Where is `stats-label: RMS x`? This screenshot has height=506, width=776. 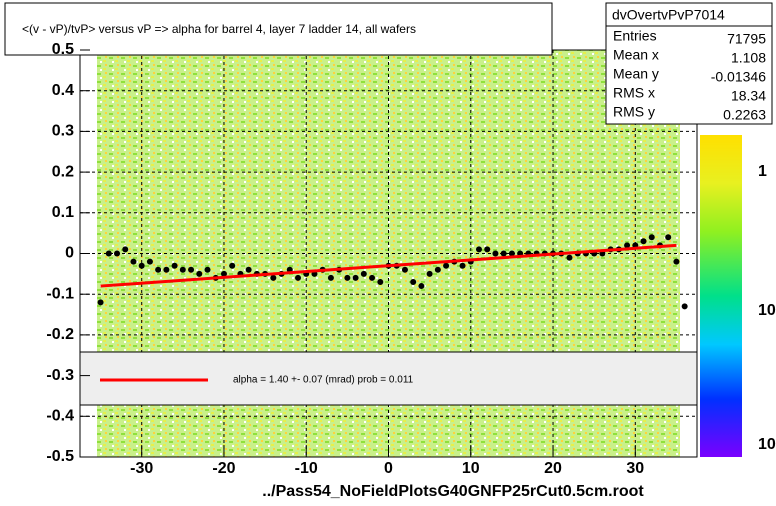 stats-label: RMS x is located at coordinates (634, 93).